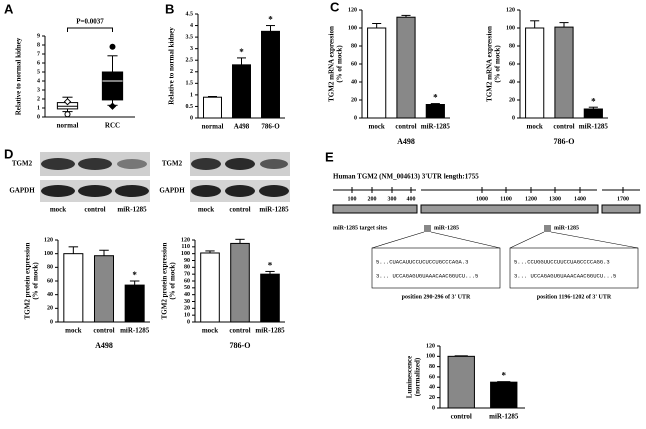 This screenshot has height=429, width=646. What do you see at coordinates (574, 297) in the screenshot?
I see `site-position: position 1196-1202 of 3' UTR` at bounding box center [574, 297].